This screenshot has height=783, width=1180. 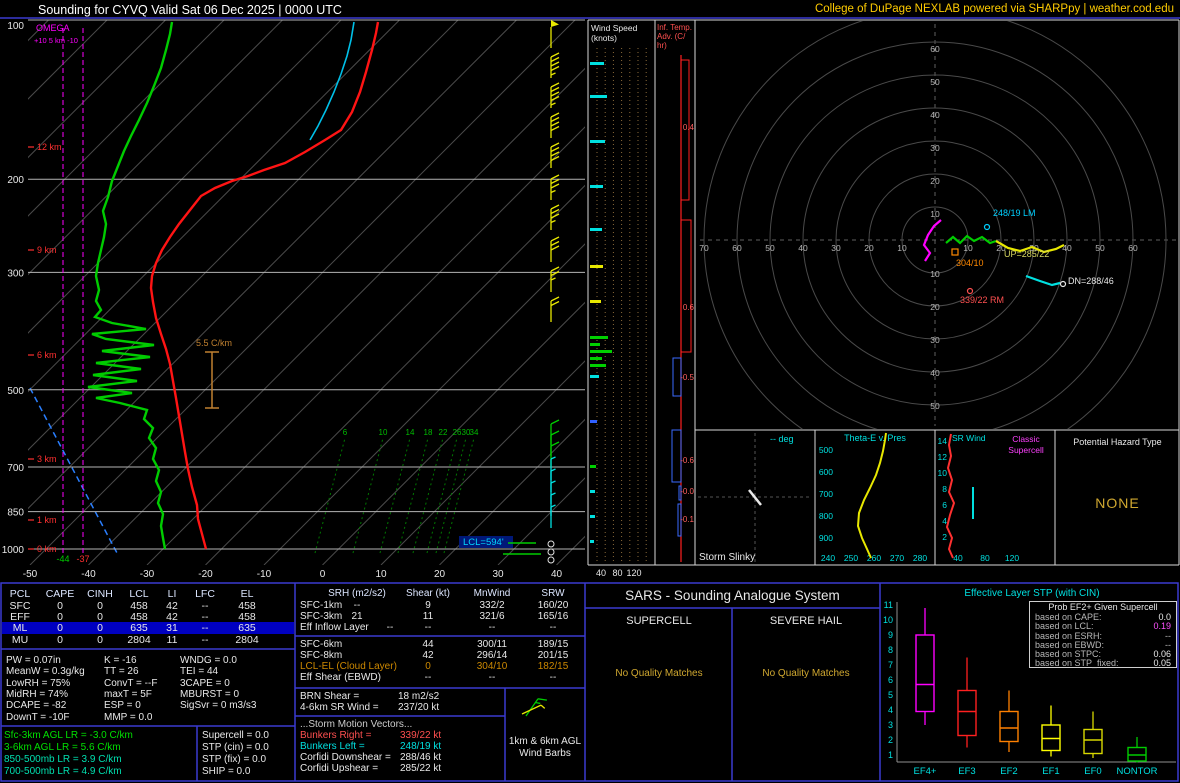 What do you see at coordinates (551, 544) in the screenshot?
I see `calm-wind-circle` at bounding box center [551, 544].